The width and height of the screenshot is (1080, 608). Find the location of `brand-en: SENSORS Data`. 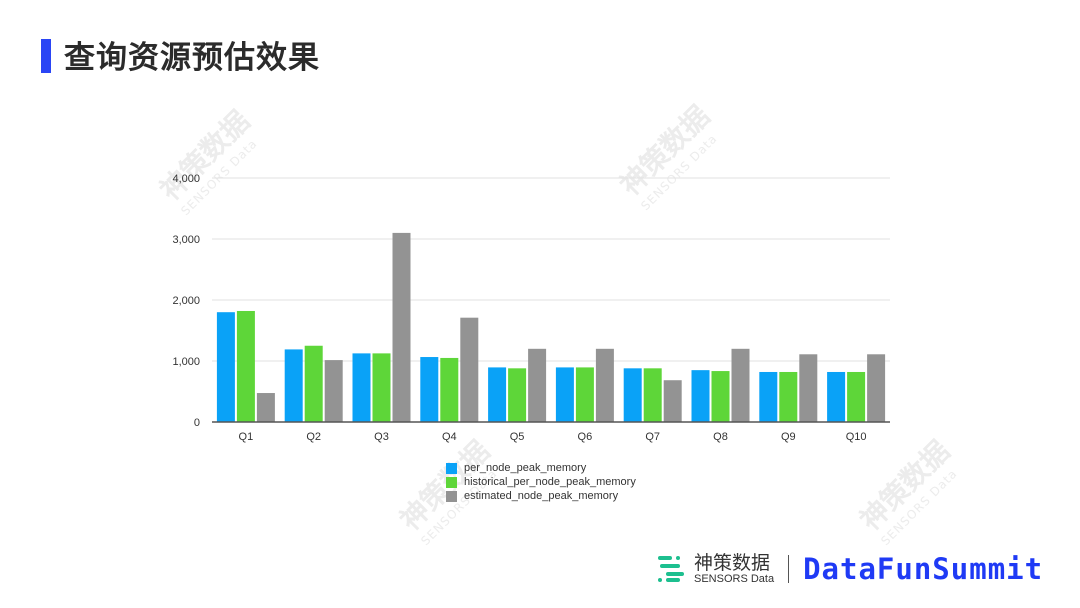

brand-en: SENSORS Data is located at coordinates (734, 579).